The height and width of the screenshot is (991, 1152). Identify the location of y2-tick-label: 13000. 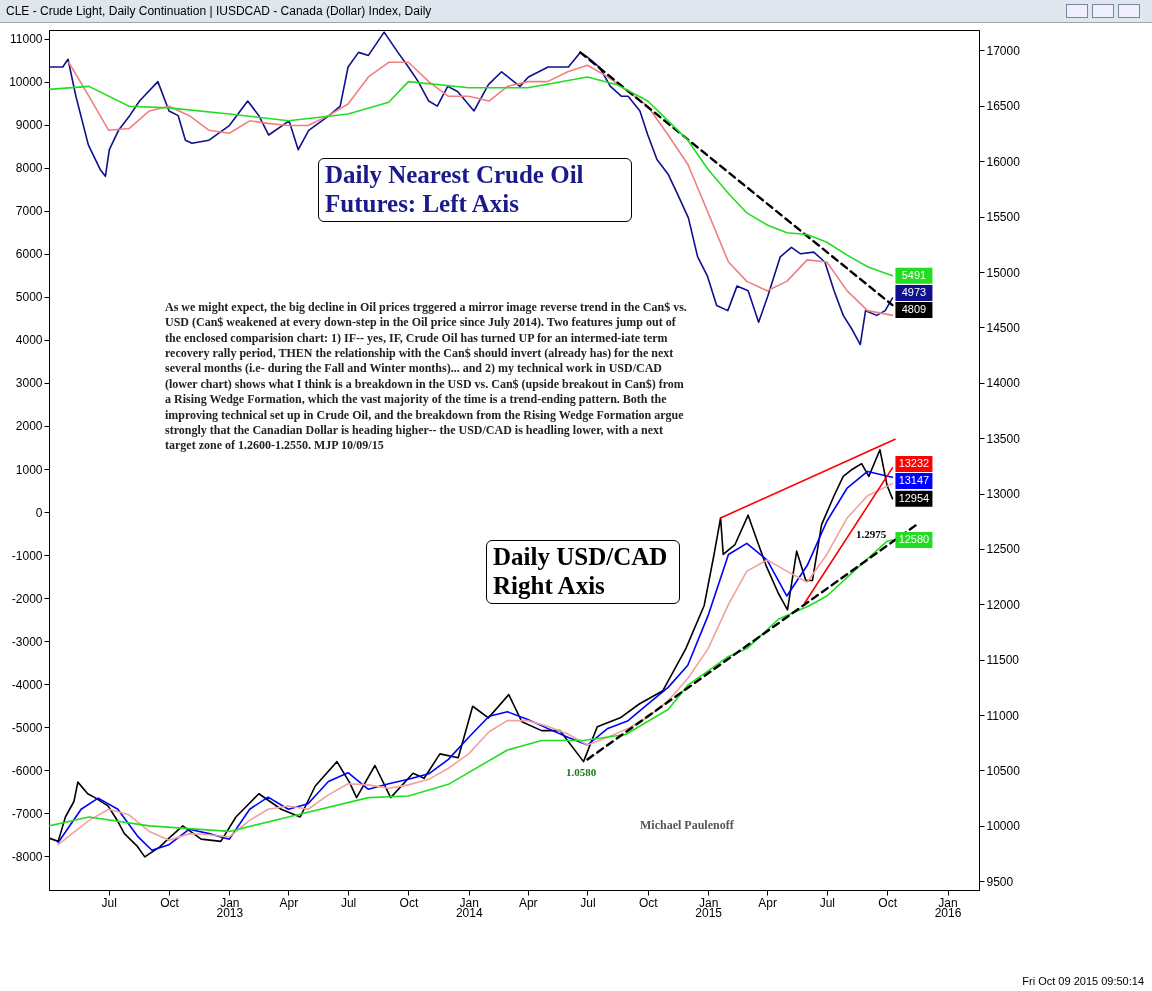
(1003, 494).